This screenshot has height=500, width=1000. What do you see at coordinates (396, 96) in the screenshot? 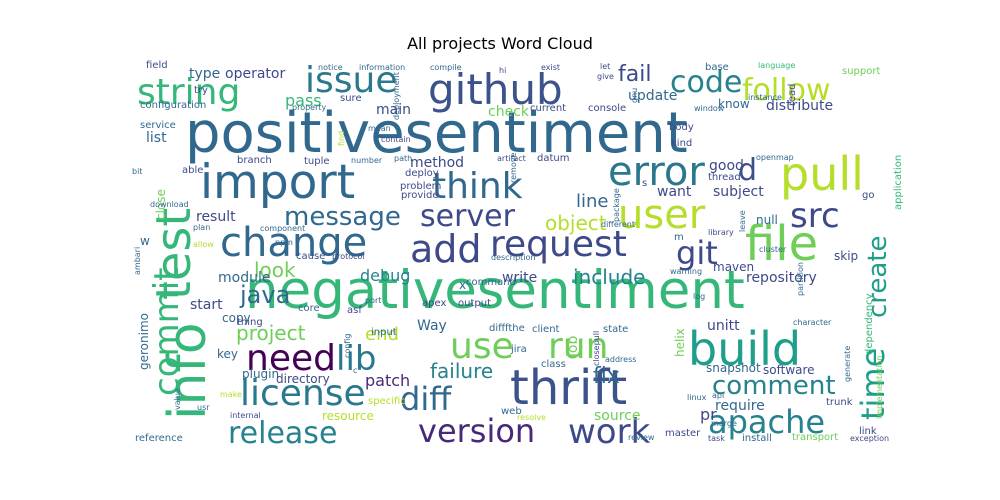
I see `word-deployment: deployment` at bounding box center [396, 96].